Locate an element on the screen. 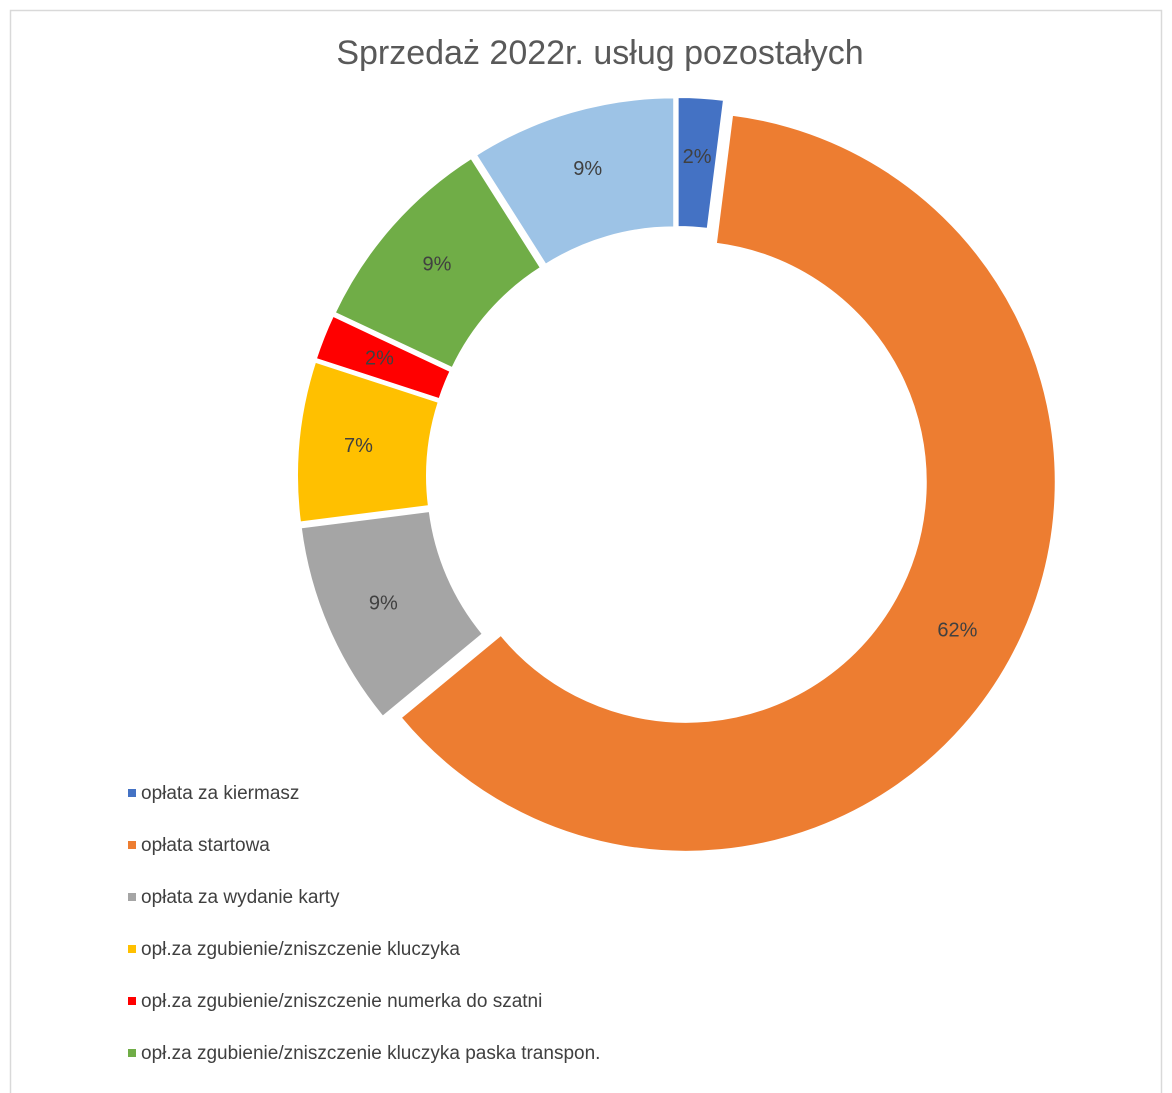  legend-label: opłata za wydanie karty is located at coordinates (240, 897).